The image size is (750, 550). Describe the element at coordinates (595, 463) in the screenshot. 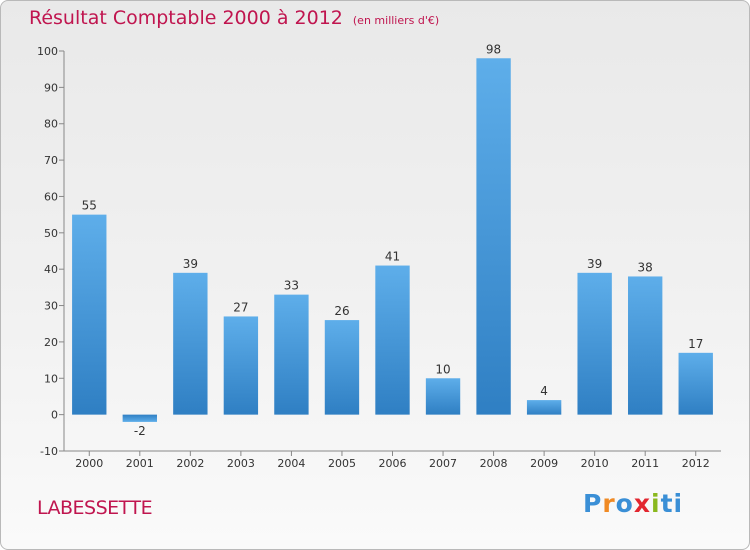

I see `x-tick-label: 2010` at that location.